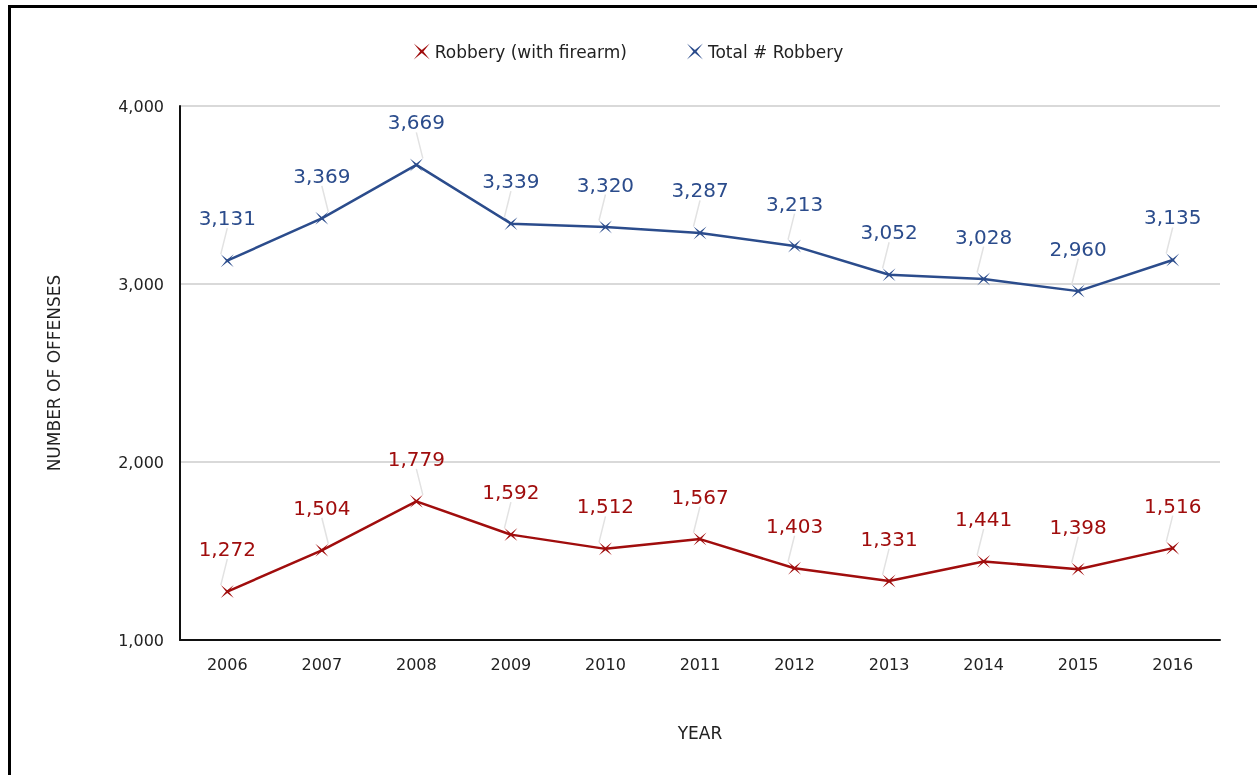 This screenshot has height=775, width=1257. I want to click on y-tick-label: 2,000, so click(141, 462).